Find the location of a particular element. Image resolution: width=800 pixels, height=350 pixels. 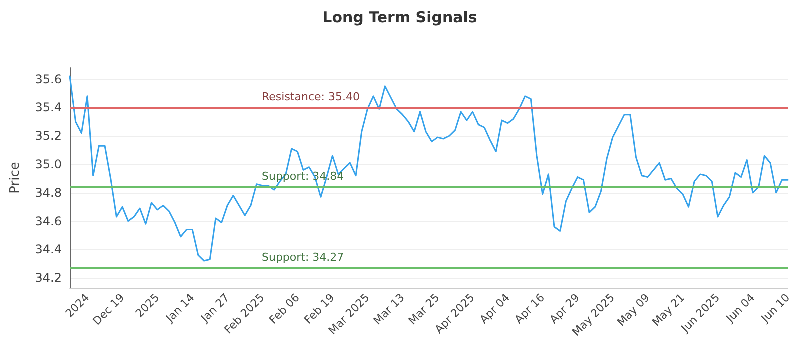

x-tick-label: Dec 19 is located at coordinates (109, 309).